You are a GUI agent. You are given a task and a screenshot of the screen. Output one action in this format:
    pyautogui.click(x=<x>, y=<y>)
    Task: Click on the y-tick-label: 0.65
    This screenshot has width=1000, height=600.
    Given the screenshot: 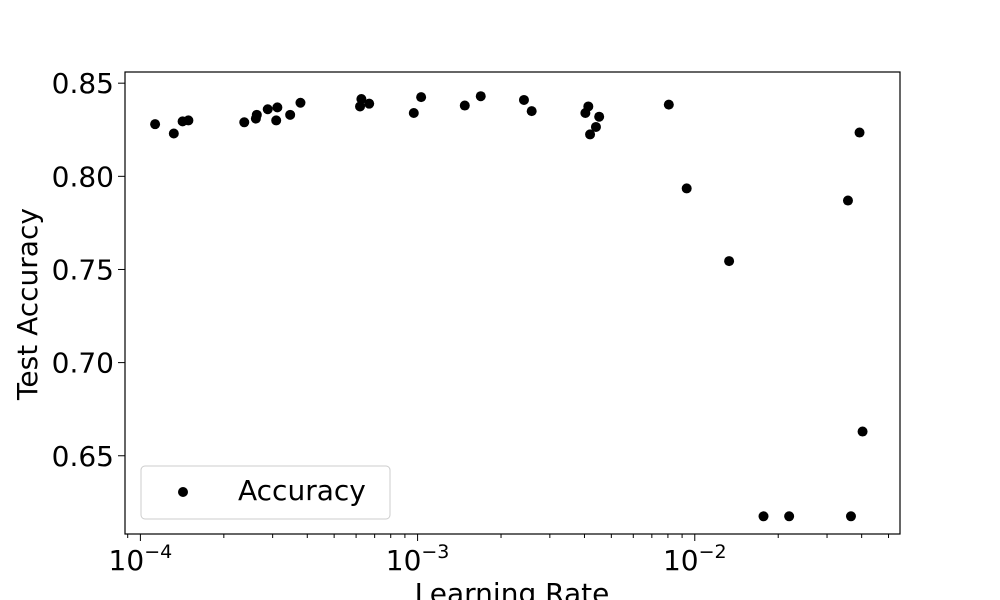 What is the action you would take?
    pyautogui.click(x=83, y=456)
    